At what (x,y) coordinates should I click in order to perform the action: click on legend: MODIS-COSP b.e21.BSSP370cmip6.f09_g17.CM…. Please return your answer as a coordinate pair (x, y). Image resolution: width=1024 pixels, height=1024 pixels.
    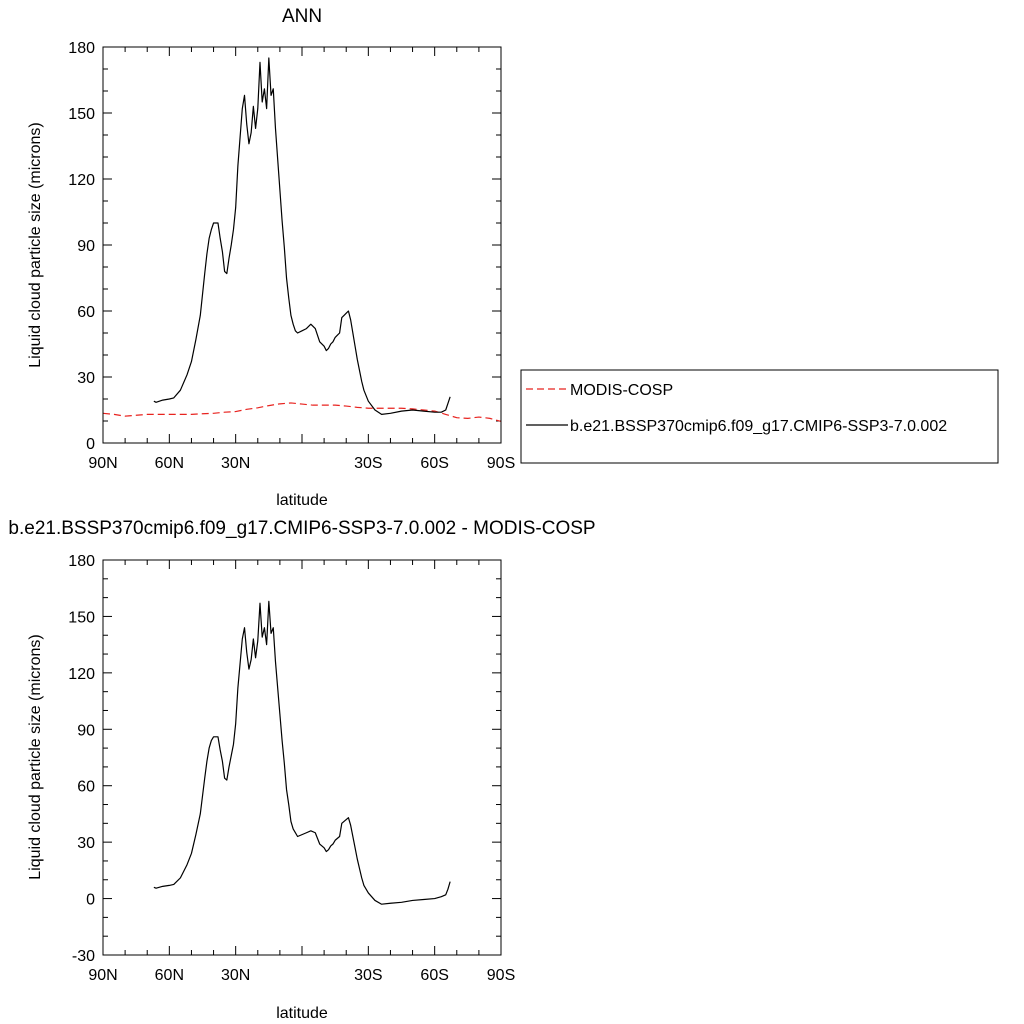
    Looking at the image, I should click on (759, 416).